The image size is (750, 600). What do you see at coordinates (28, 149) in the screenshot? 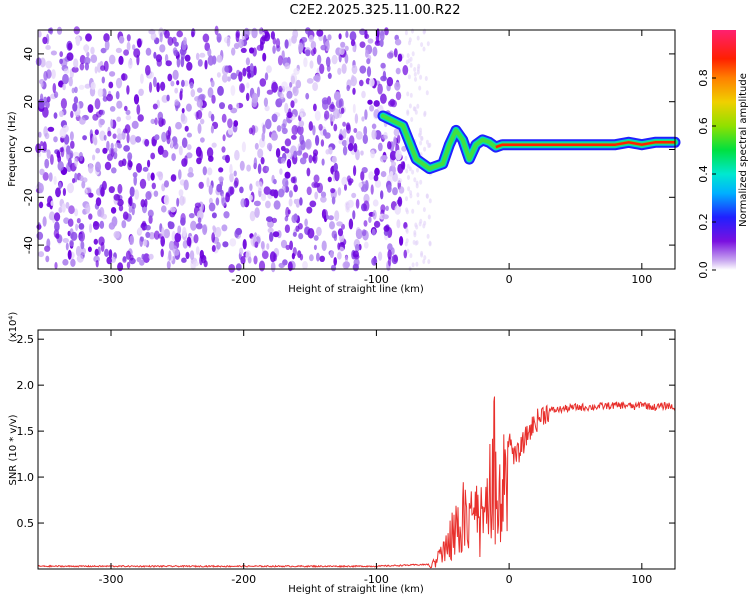
I see `y-tick-label: 0` at bounding box center [28, 149].